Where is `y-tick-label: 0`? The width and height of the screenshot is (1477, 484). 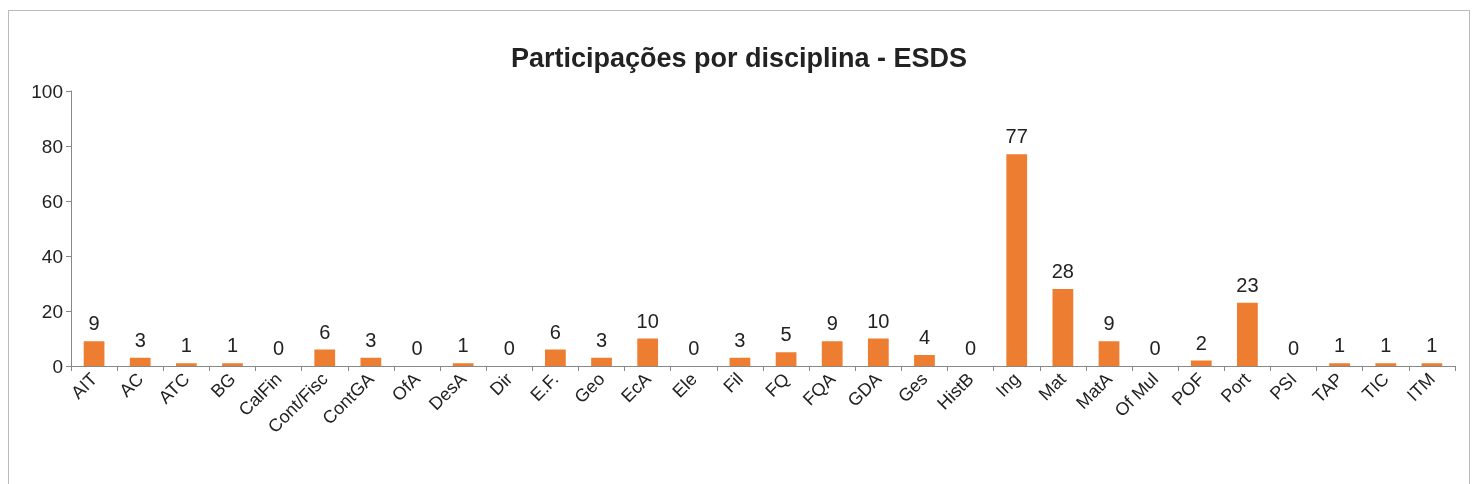
y-tick-label: 0 is located at coordinates (57, 366).